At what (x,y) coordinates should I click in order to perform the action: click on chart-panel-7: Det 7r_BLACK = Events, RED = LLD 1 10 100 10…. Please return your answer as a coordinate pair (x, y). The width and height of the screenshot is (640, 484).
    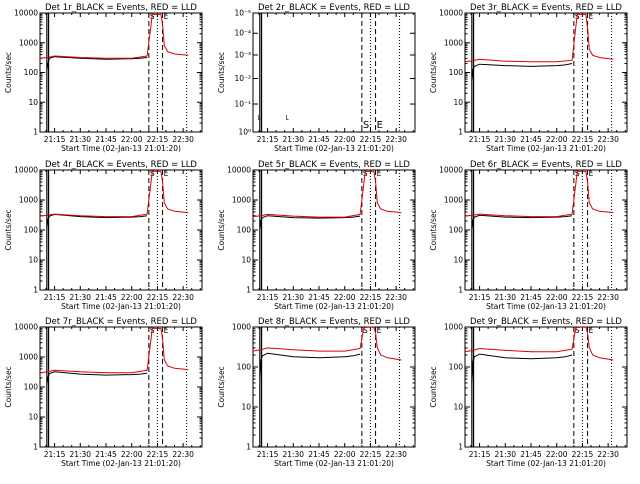
    Looking at the image, I should click on (103, 392).